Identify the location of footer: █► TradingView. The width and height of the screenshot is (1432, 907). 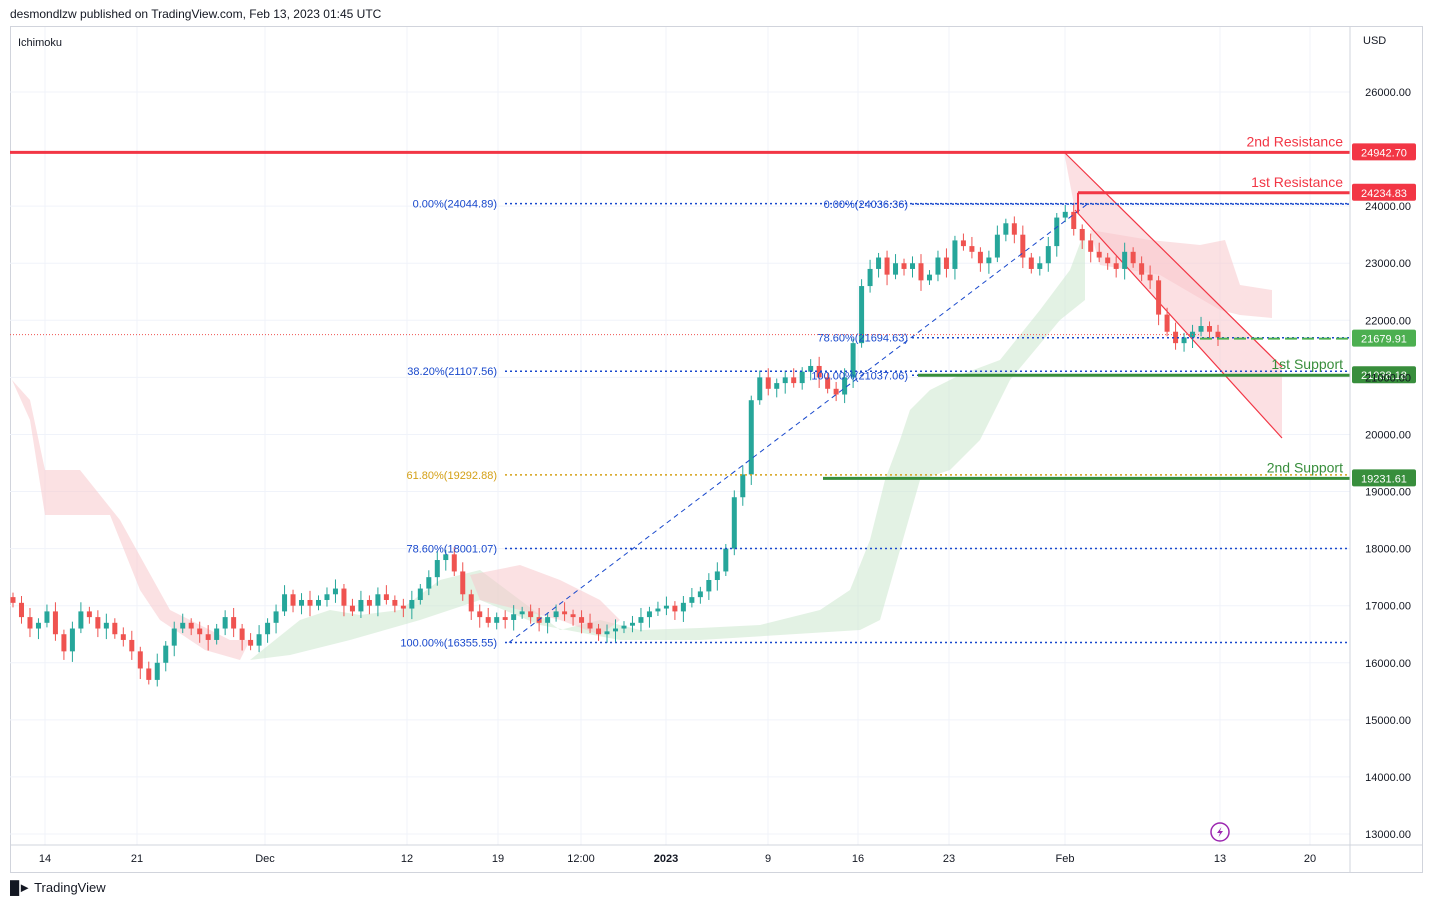
(58, 887).